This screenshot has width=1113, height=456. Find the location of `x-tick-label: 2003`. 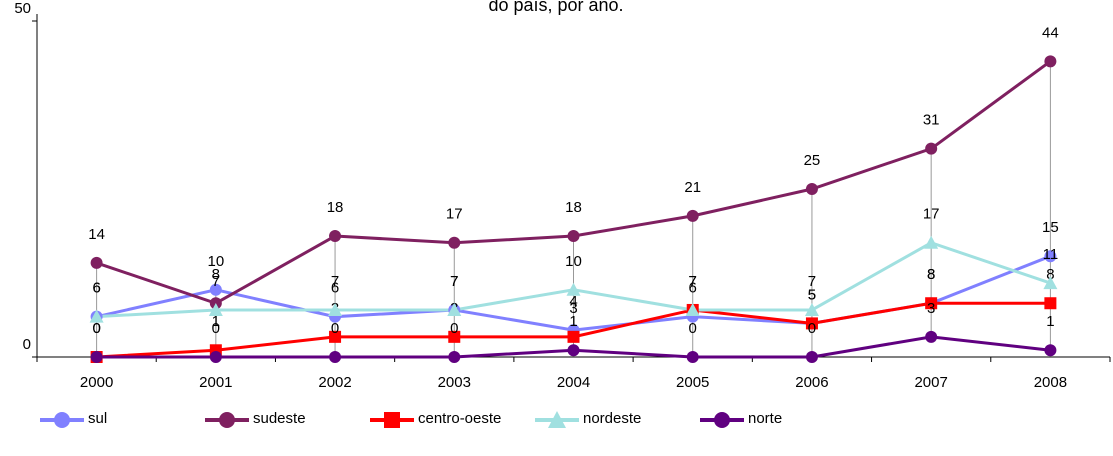

x-tick-label: 2003 is located at coordinates (454, 382).